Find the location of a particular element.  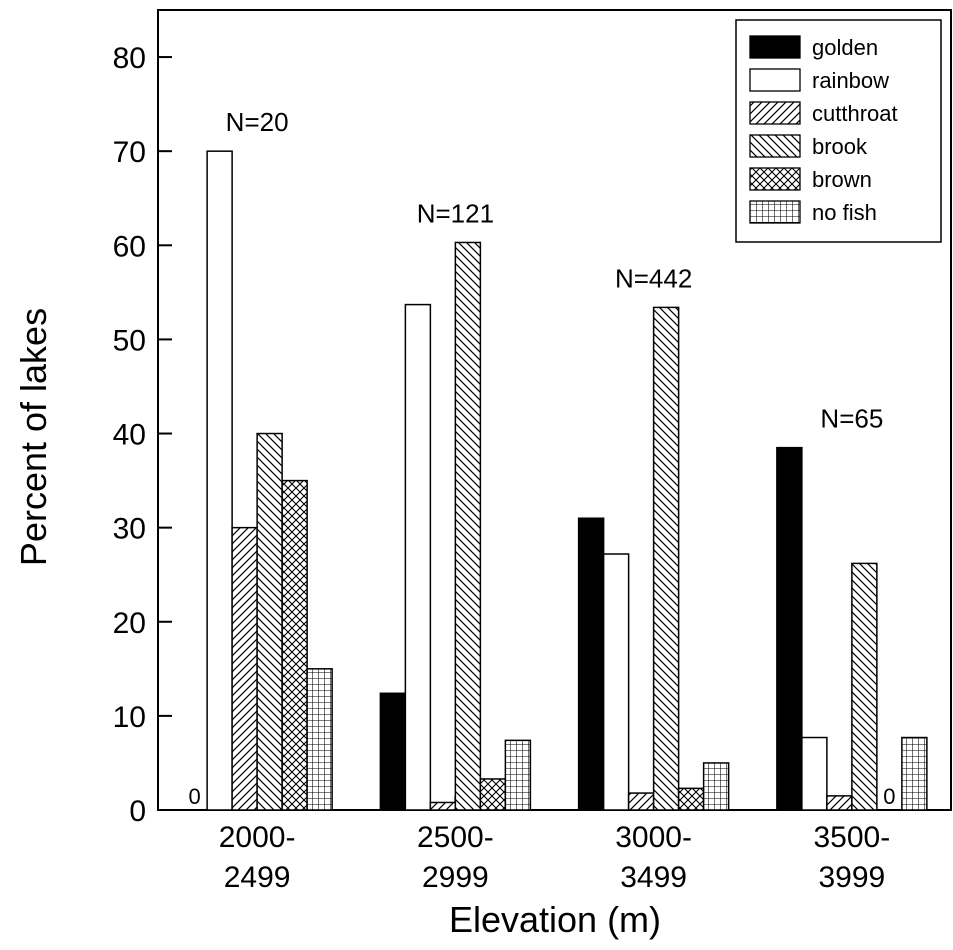

legend: golden rainbow cutthroat brook brown no fish is located at coordinates (838, 131).